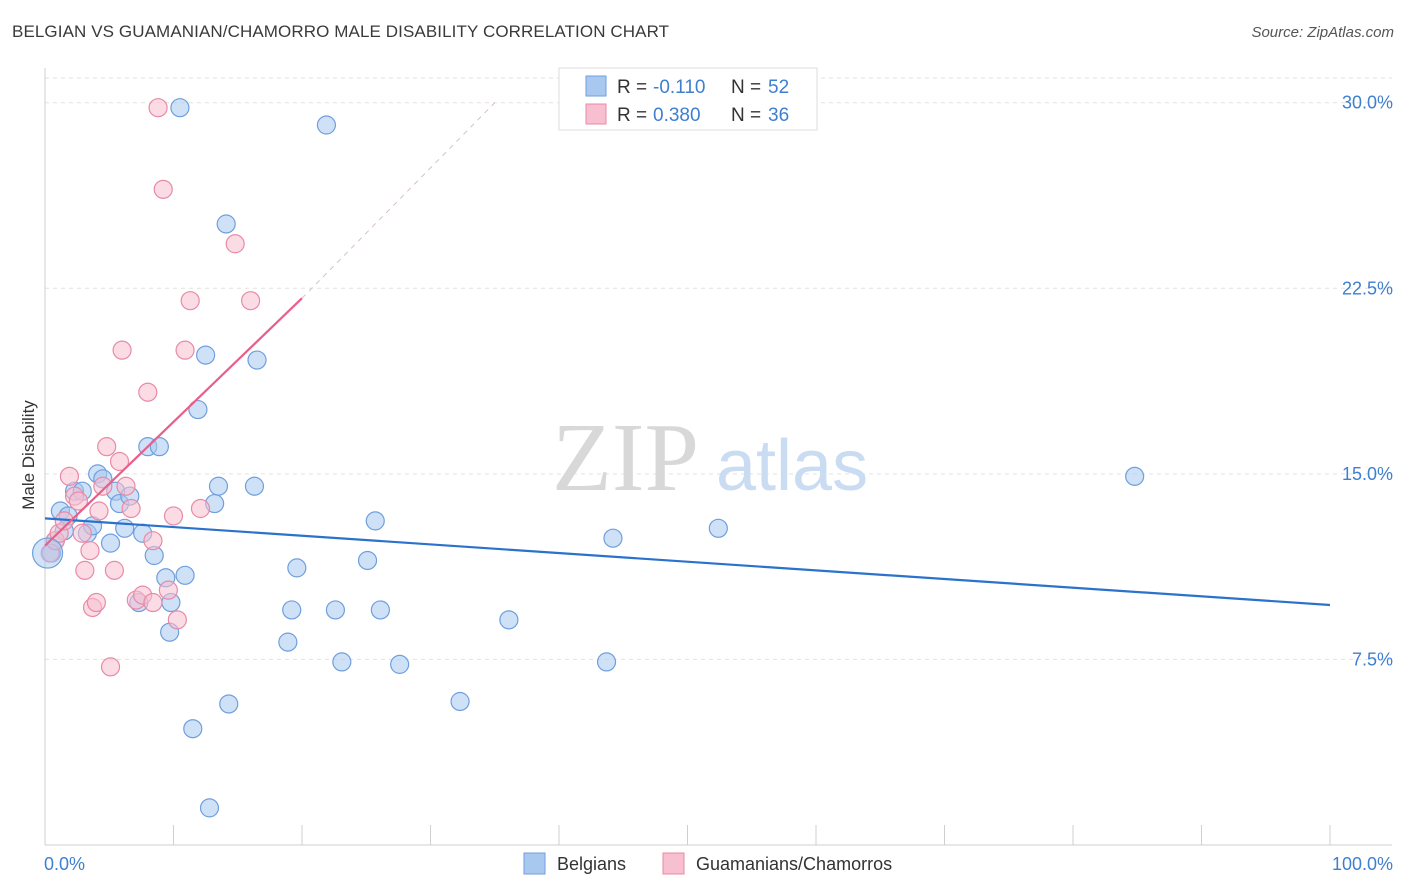 This screenshot has height=892, width=1406. Describe the element at coordinates (625, 458) in the screenshot. I see `watermark-zip: ZIP` at that location.